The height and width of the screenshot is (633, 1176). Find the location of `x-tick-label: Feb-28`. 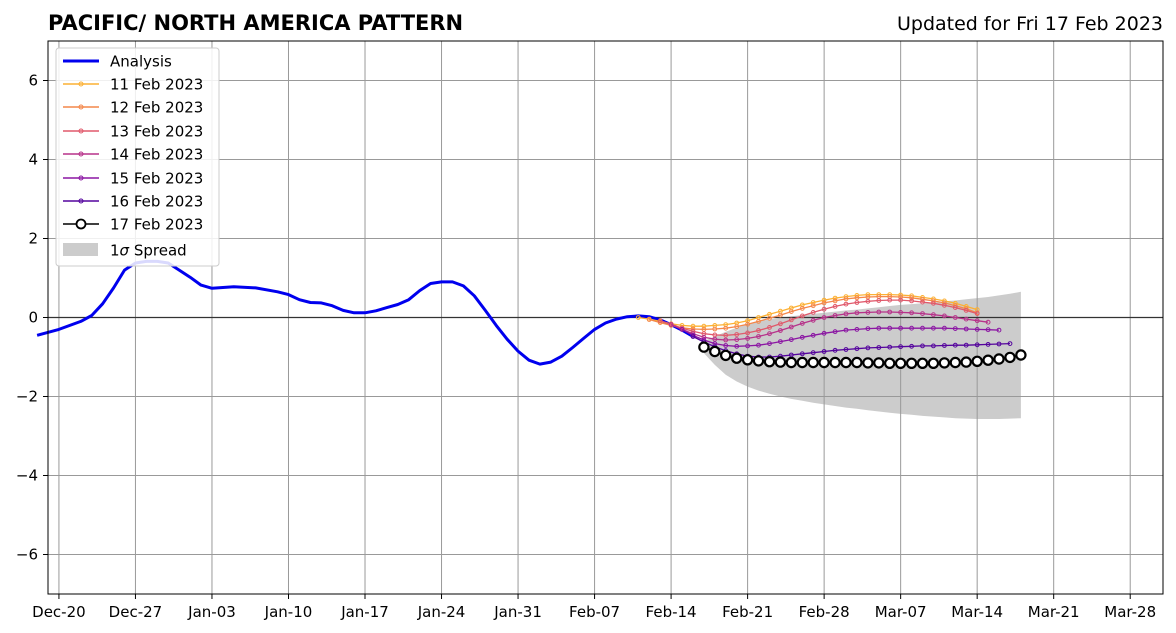

x-tick-label: Feb-28 is located at coordinates (824, 612).